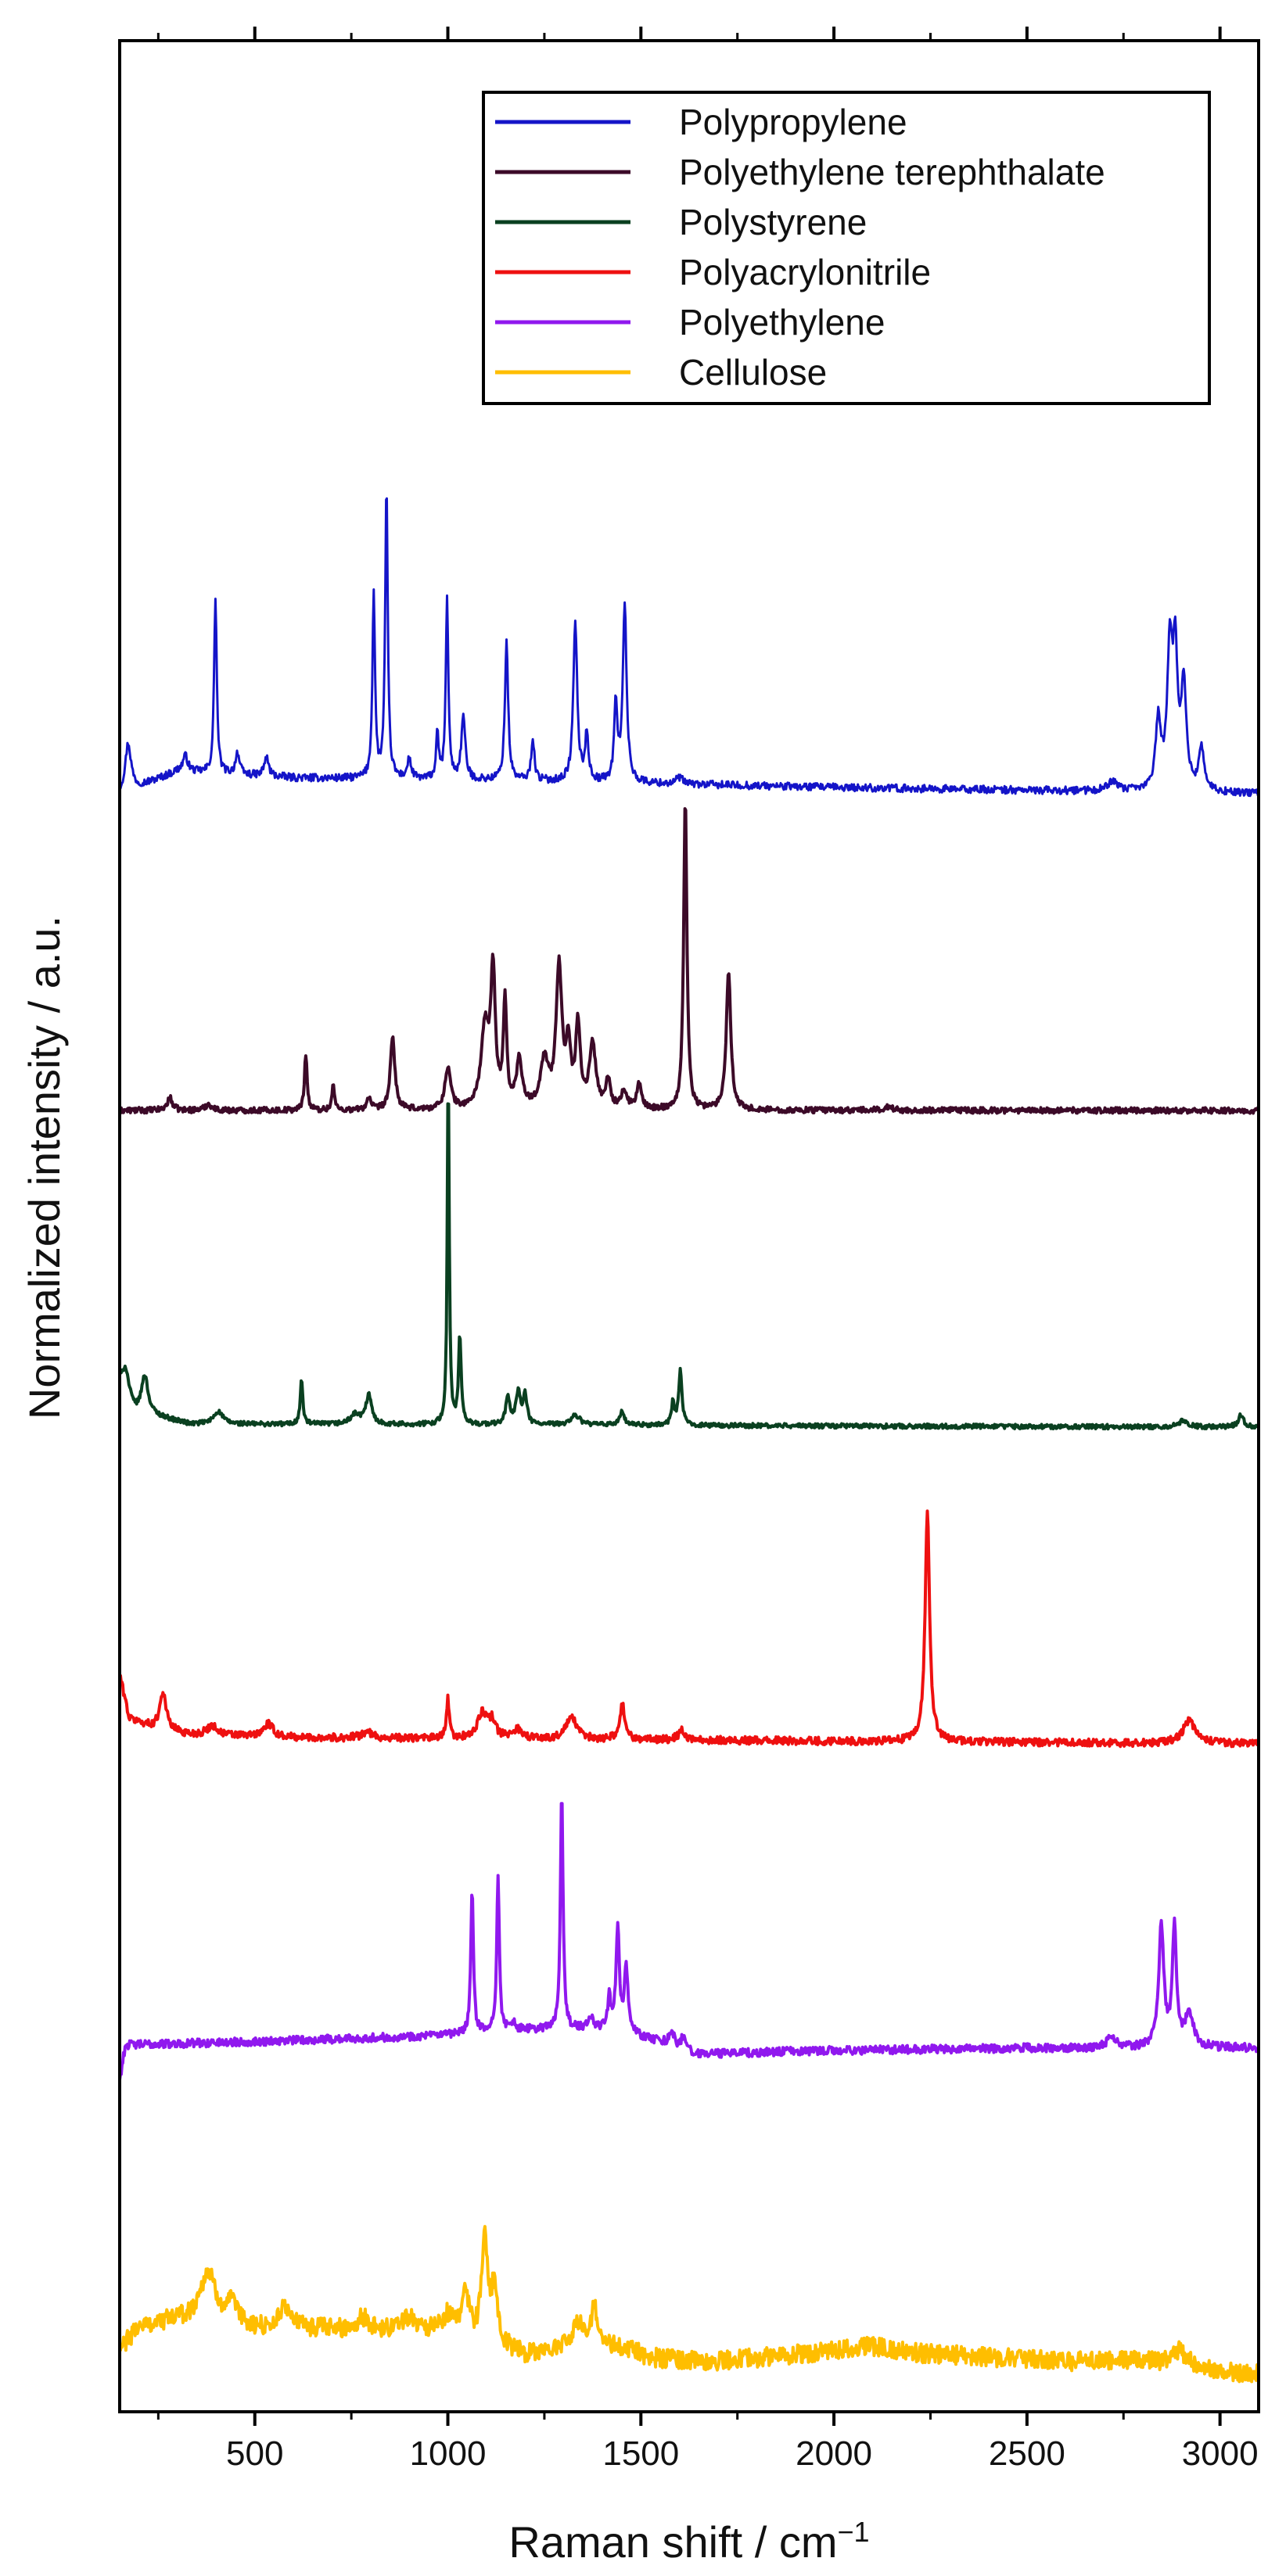 The height and width of the screenshot is (2576, 1286). Describe the element at coordinates (793, 122) in the screenshot. I see `legend-label: Polypropylene` at that location.